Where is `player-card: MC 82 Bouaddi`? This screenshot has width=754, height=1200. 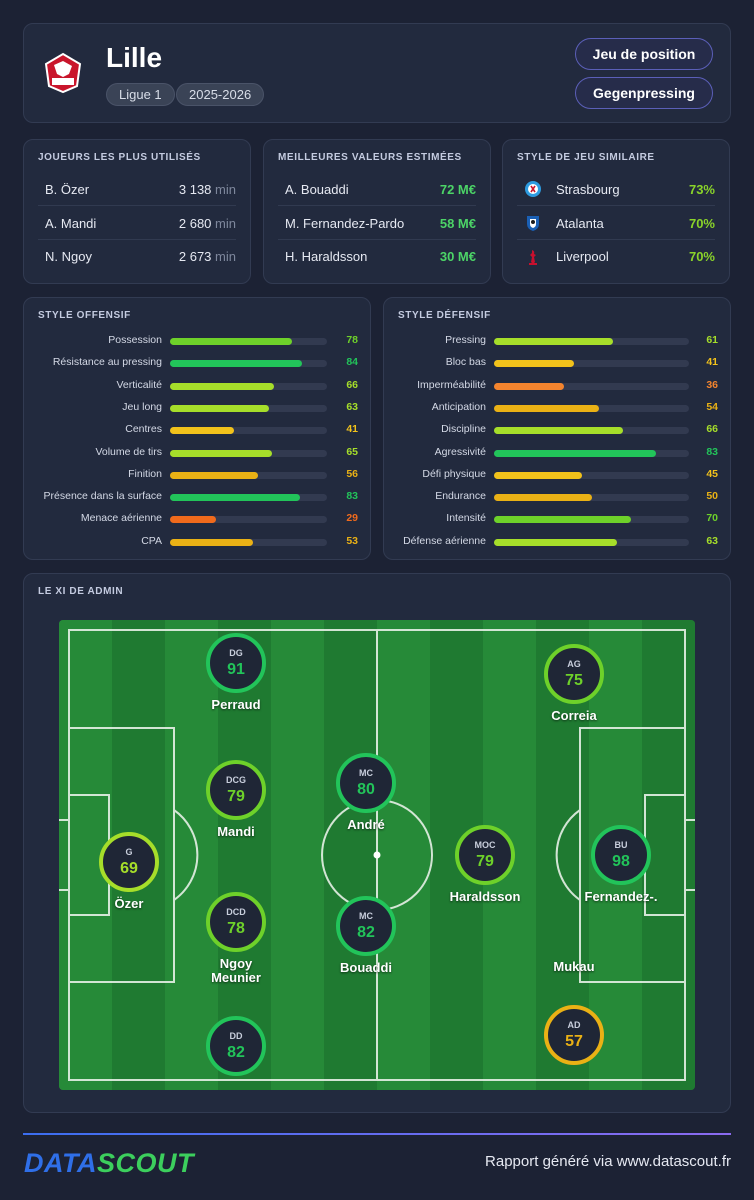 player-card: MC 82 Bouaddi is located at coordinates (366, 935).